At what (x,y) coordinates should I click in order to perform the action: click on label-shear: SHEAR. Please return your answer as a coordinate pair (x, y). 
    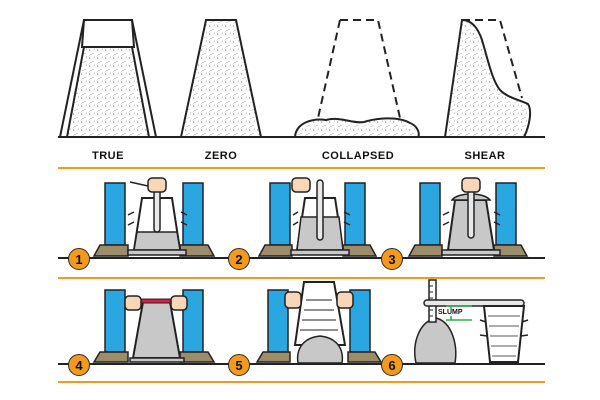
    Looking at the image, I should click on (485, 156).